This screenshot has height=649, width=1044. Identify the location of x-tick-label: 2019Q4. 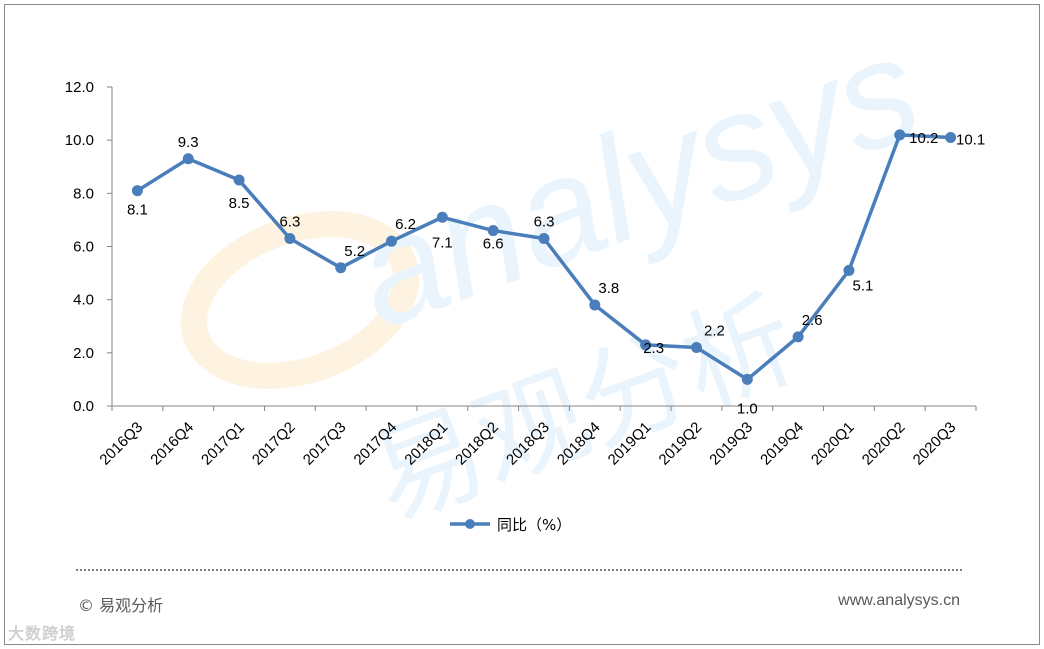
(782, 444).